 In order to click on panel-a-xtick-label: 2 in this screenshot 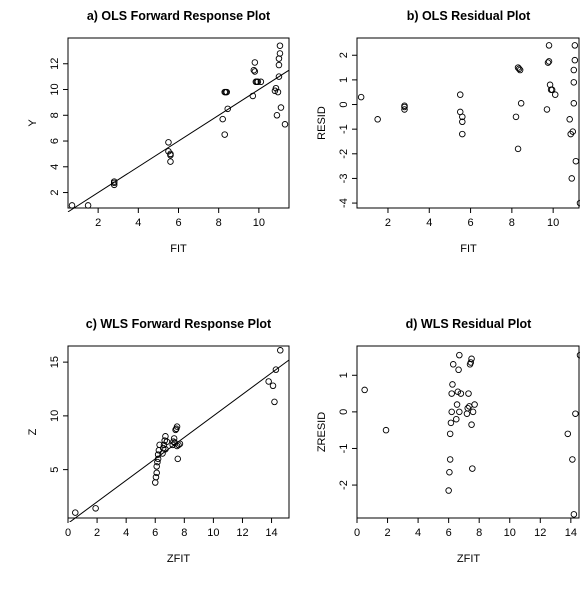, I will do `click(98, 223)`.